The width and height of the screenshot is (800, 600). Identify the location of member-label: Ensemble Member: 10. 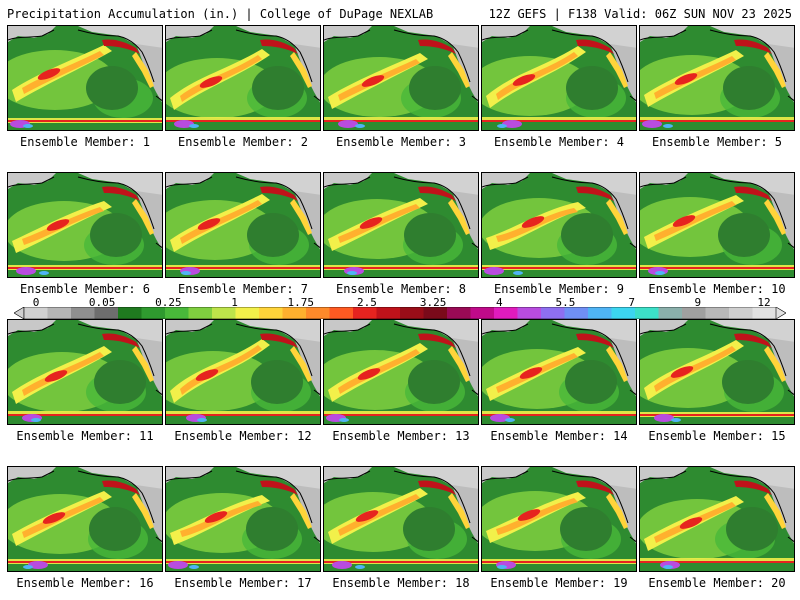
(717, 289).